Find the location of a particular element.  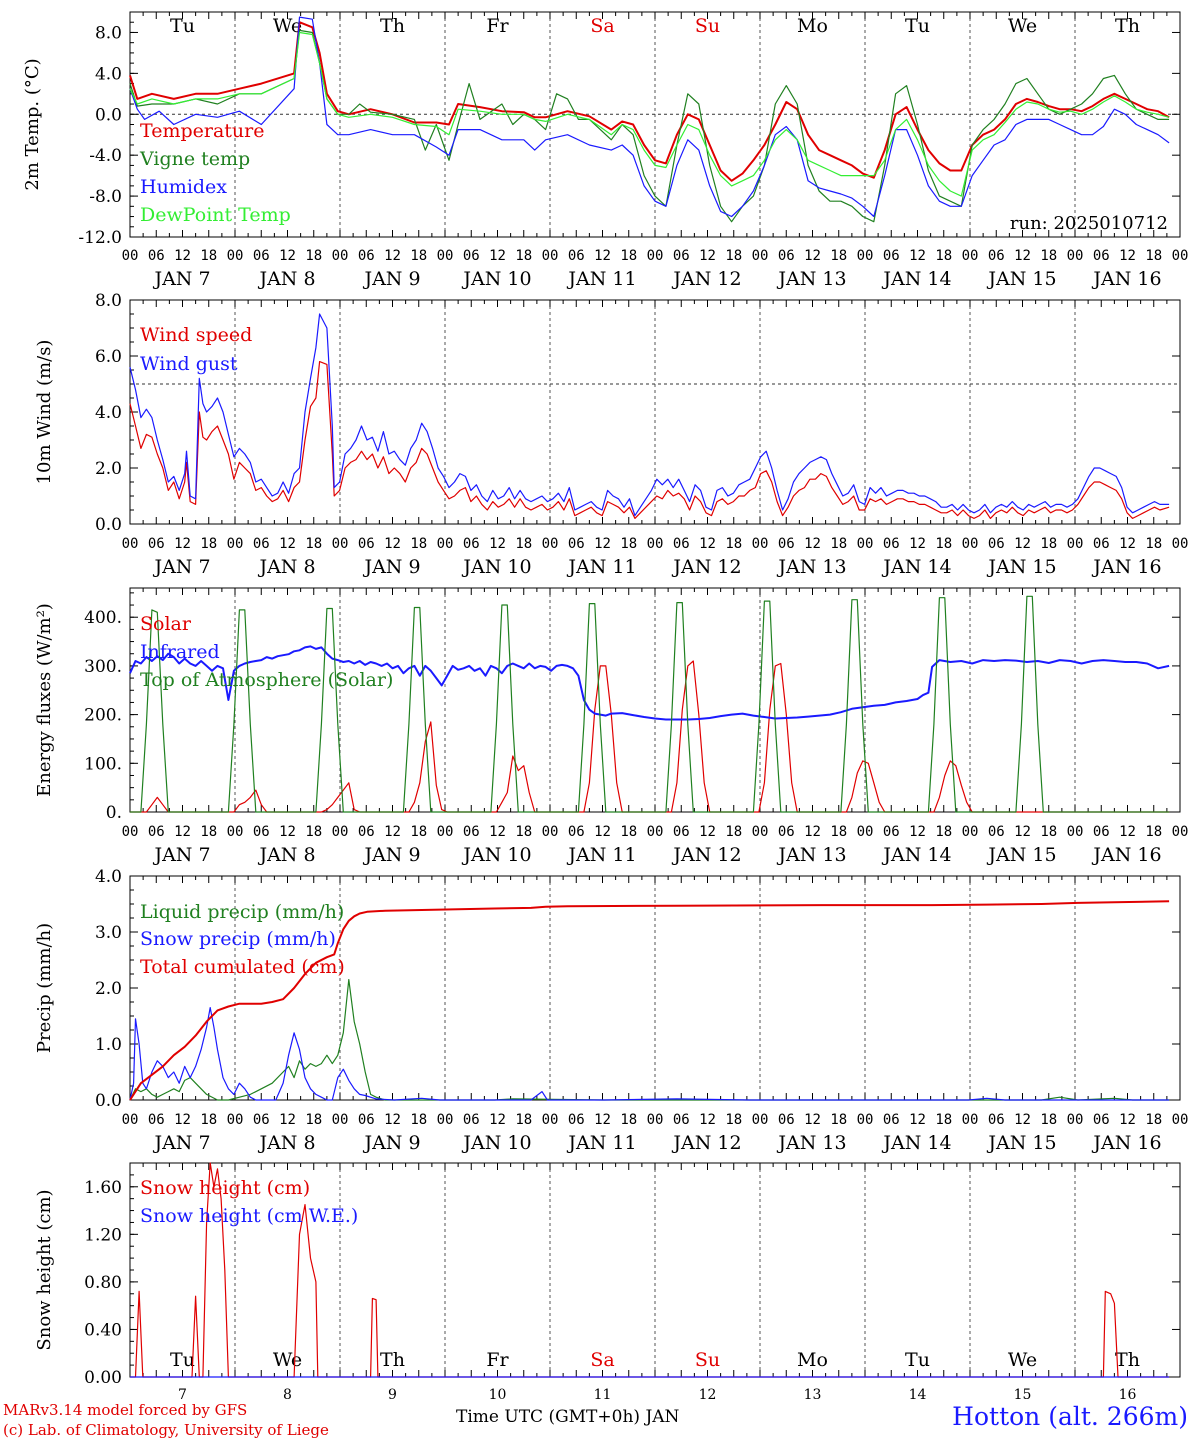

snow-y-axis-label: Snow height (cm) is located at coordinates (44, 1269).